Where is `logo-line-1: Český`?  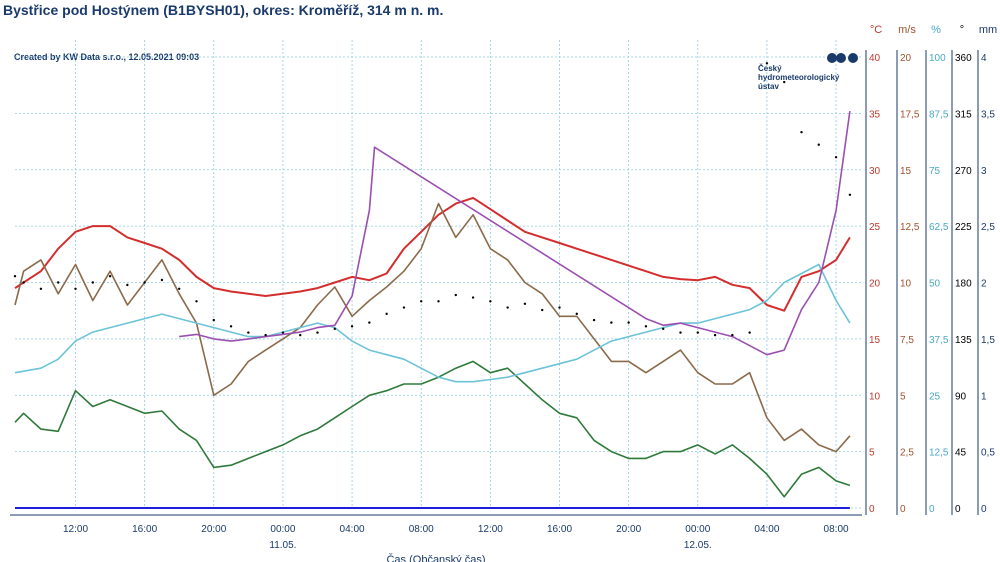
logo-line-1: Český is located at coordinates (770, 68).